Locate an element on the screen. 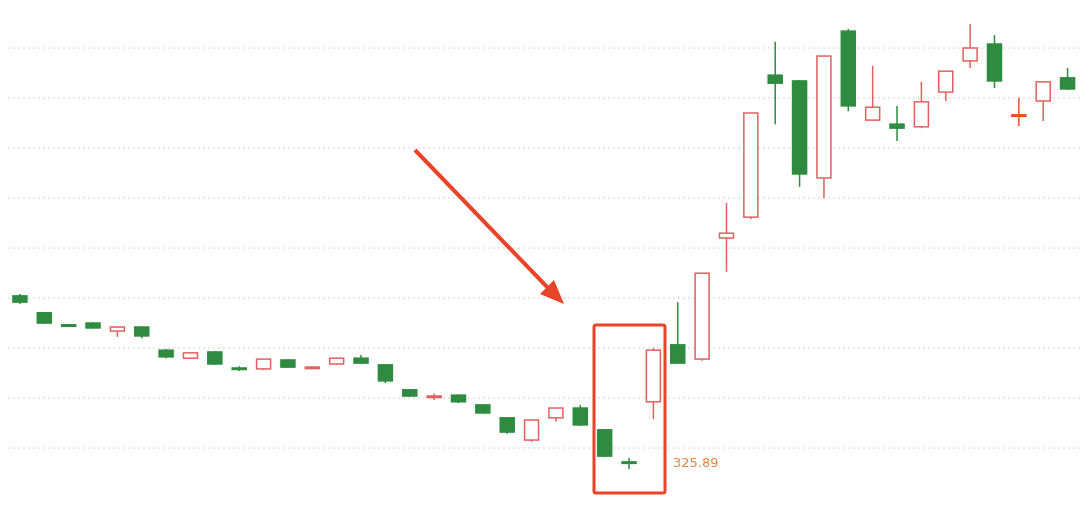 This screenshot has width=1080, height=506. annotation: 325.89 is located at coordinates (696, 462).